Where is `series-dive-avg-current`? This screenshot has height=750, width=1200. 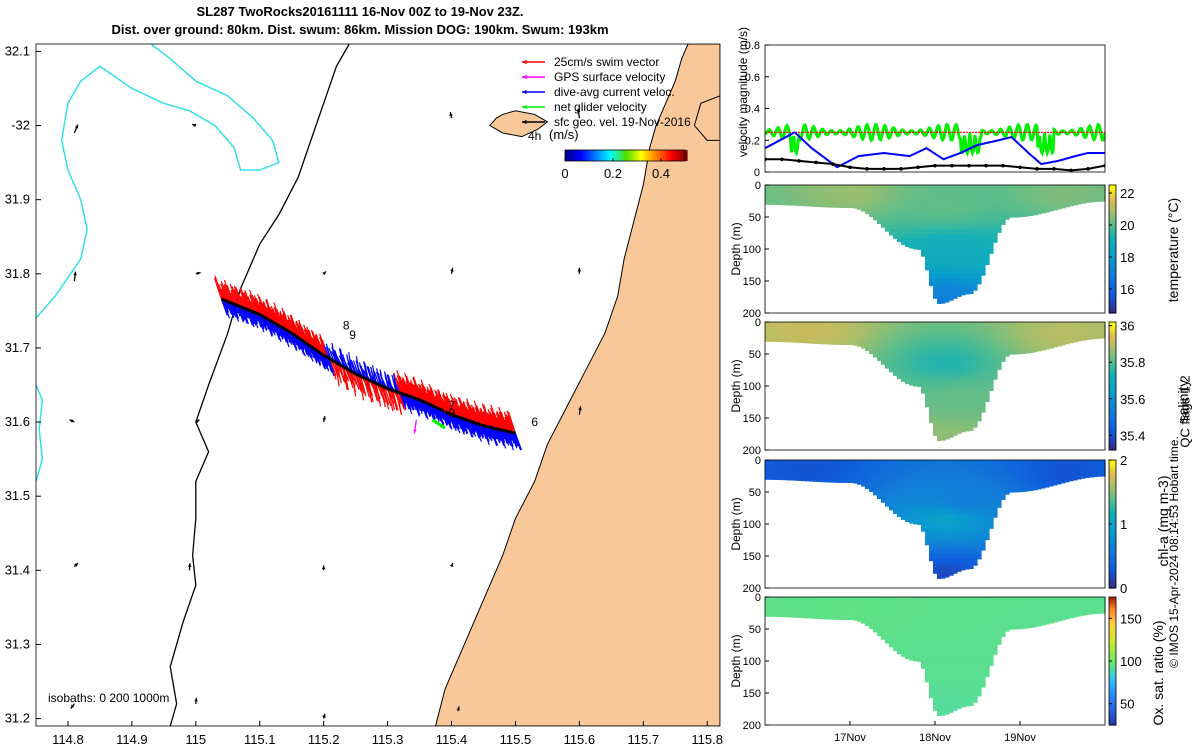
series-dive-avg-current is located at coordinates (935, 150).